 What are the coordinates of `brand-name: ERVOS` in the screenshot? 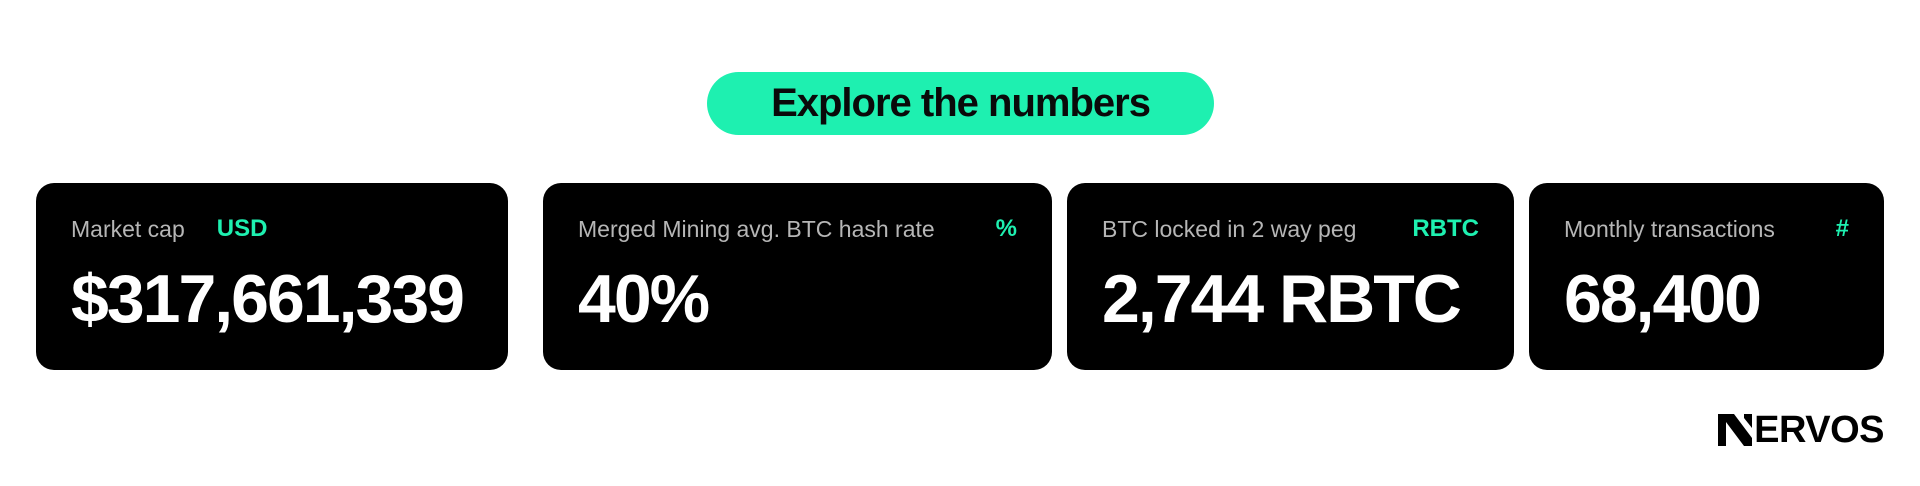 It's located at (1819, 430).